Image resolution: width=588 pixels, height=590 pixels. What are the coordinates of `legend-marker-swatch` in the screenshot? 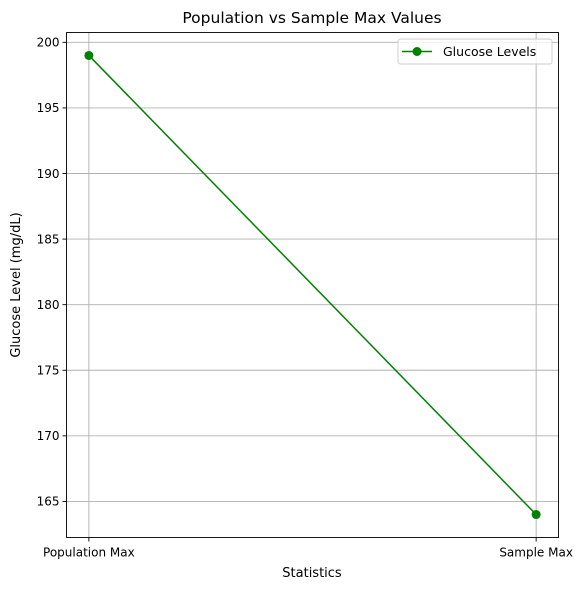 It's located at (417, 51).